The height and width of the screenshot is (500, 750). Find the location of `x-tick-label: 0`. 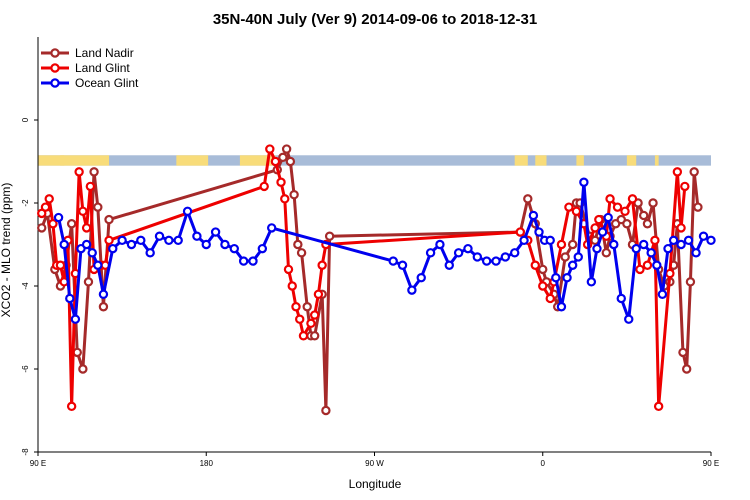

x-tick-label: 0 is located at coordinates (543, 463).